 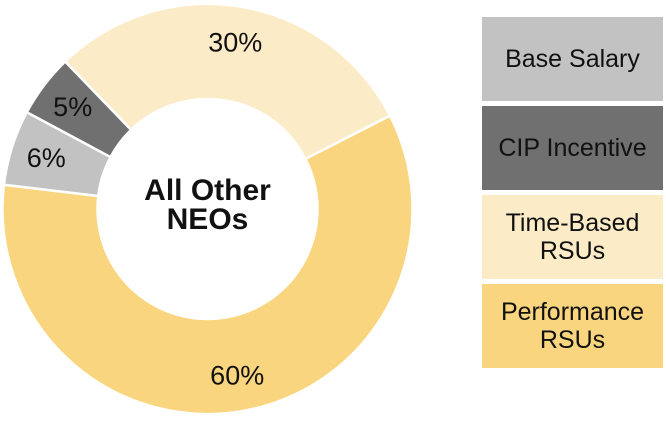 I want to click on legend-item-cip-incentive: CIP Incentive, so click(x=572, y=148).